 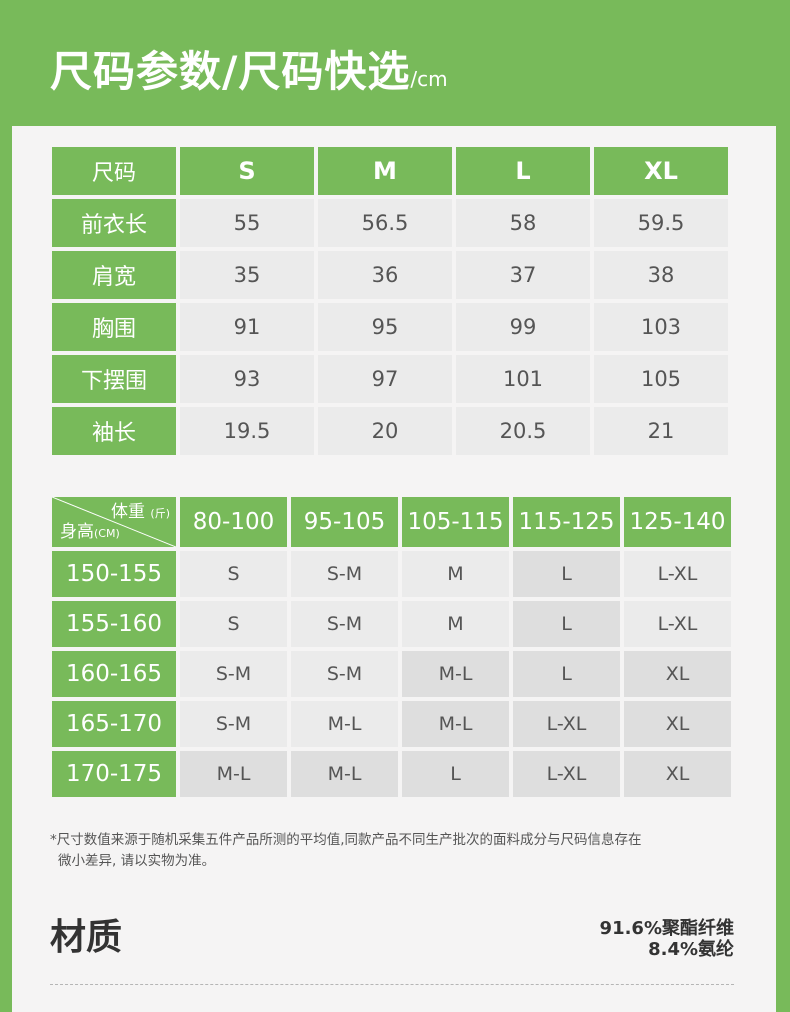 What do you see at coordinates (385, 171) in the screenshot?
I see `size-header-m: M` at bounding box center [385, 171].